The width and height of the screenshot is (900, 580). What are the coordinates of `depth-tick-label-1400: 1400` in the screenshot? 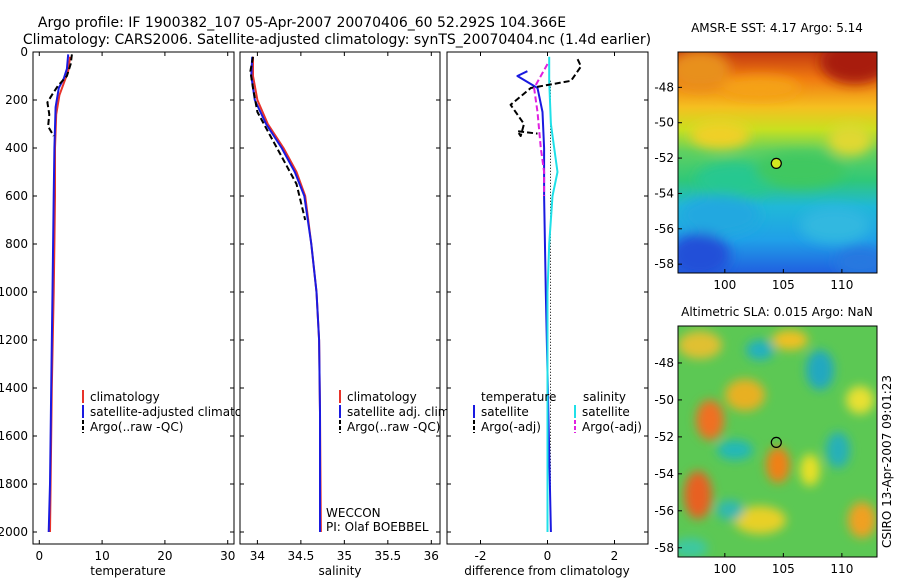 It's located at (14, 388).